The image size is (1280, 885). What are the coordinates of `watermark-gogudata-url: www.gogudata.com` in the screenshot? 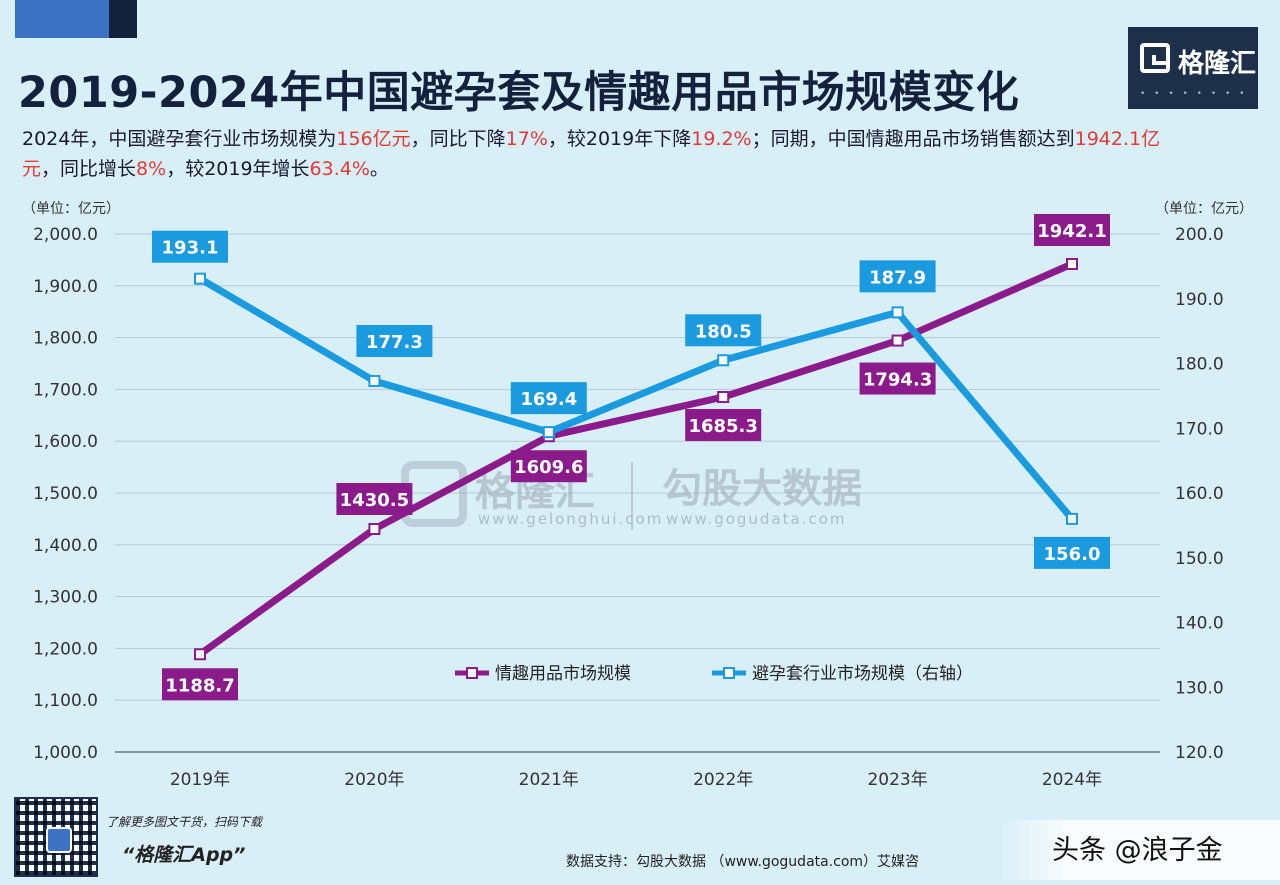 It's located at (756, 519).